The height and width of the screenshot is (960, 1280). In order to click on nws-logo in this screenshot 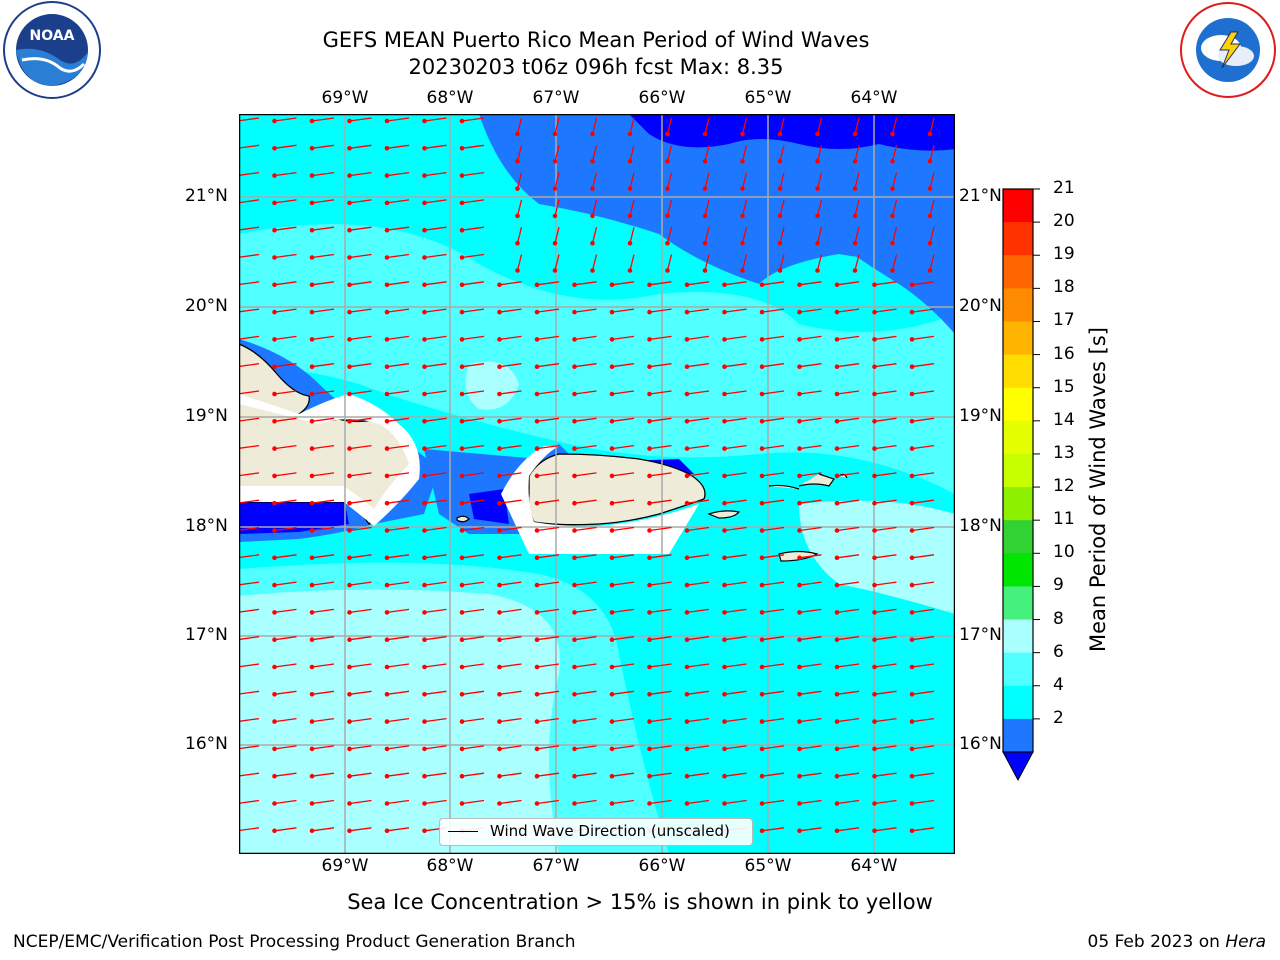, I will do `click(1228, 50)`.